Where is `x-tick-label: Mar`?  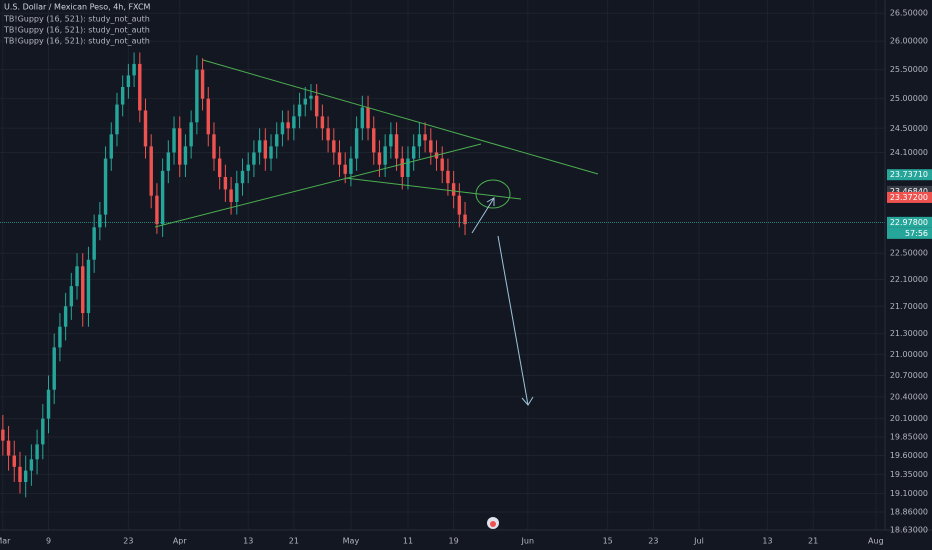
x-tick-label: Mar is located at coordinates (5, 541).